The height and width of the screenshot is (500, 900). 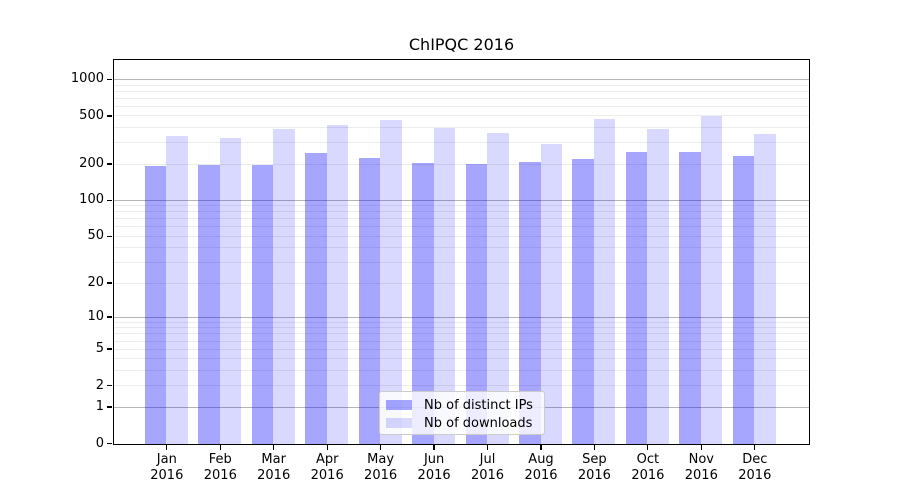 I want to click on bar-downloads-feb-2016, so click(x=230, y=291).